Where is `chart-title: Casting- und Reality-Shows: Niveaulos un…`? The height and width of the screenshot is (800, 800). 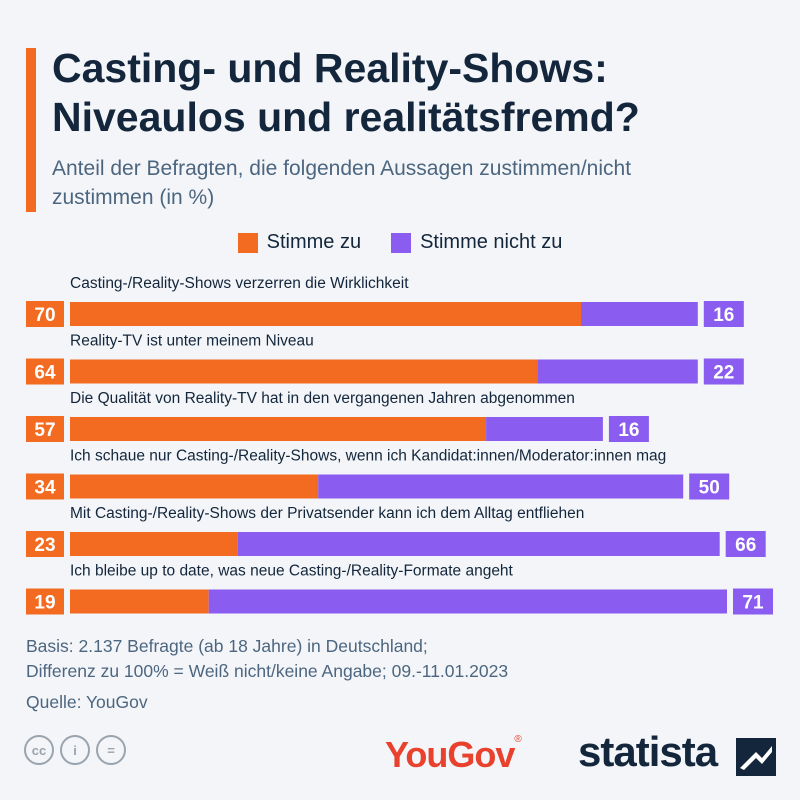 chart-title: Casting- und Reality-Shows: Niveaulos un… is located at coordinates (346, 92).